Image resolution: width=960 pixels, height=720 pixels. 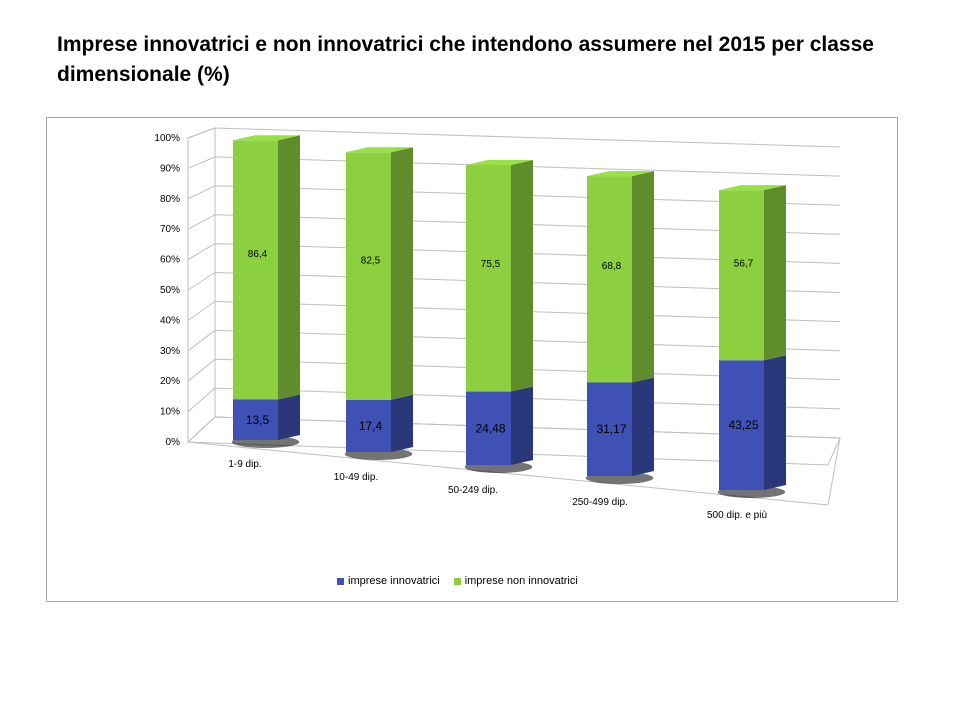 What do you see at coordinates (167, 138) in the screenshot?
I see `y-tick-label: 100%` at bounding box center [167, 138].